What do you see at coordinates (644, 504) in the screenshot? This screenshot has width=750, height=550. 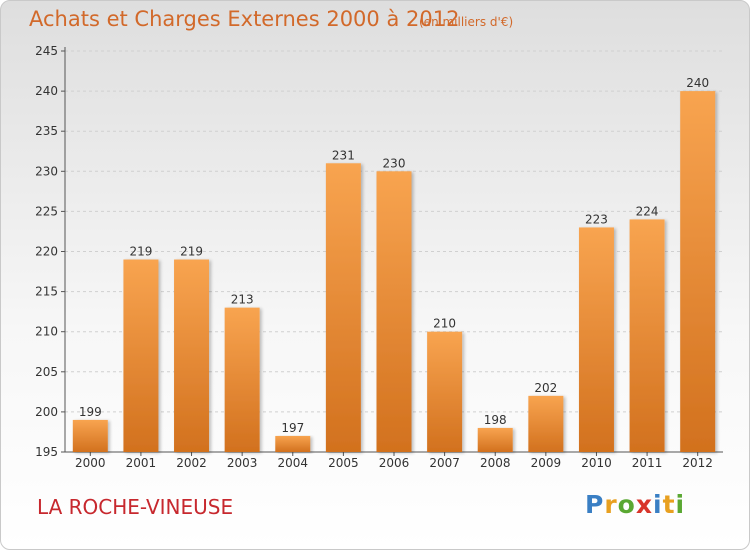 I see `logo-letter: x` at bounding box center [644, 504].